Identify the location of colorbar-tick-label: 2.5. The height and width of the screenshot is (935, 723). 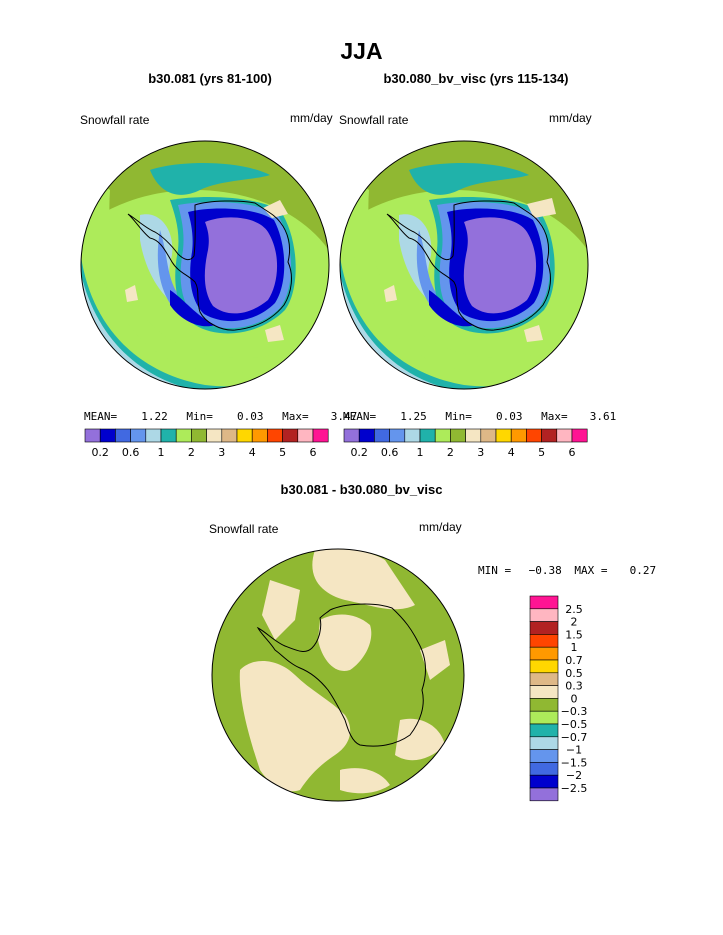
(574, 609).